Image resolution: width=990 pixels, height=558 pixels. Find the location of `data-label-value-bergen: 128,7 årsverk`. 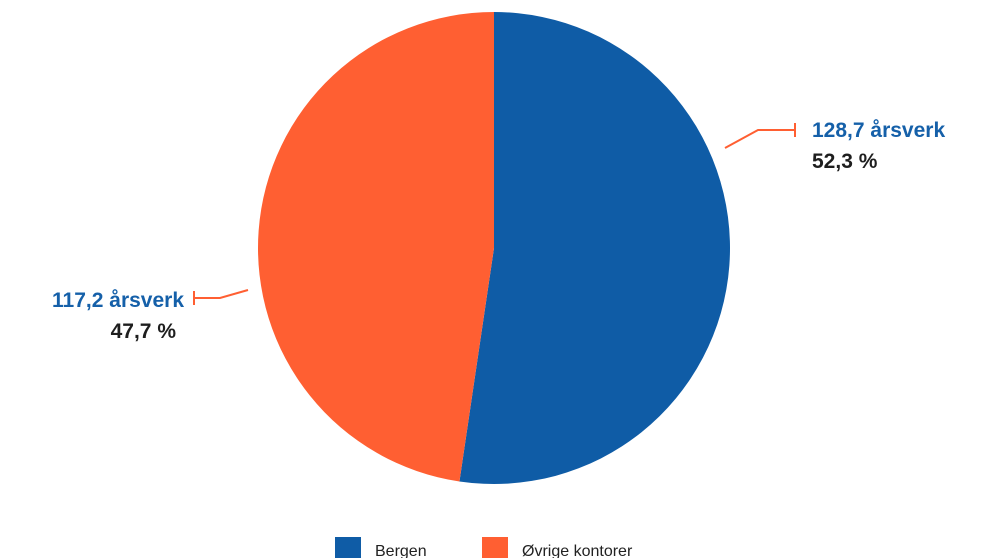

data-label-value-bergen: 128,7 årsverk is located at coordinates (878, 130).